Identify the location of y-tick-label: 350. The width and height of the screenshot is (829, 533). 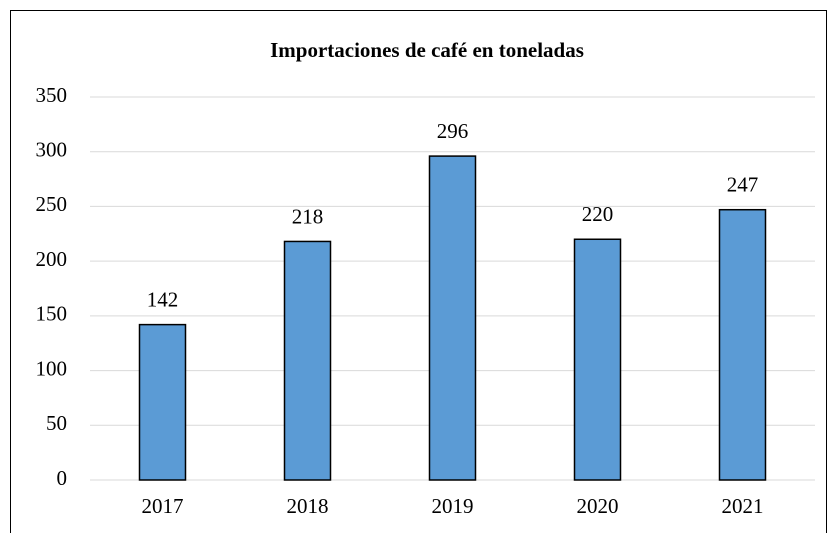
(52, 95).